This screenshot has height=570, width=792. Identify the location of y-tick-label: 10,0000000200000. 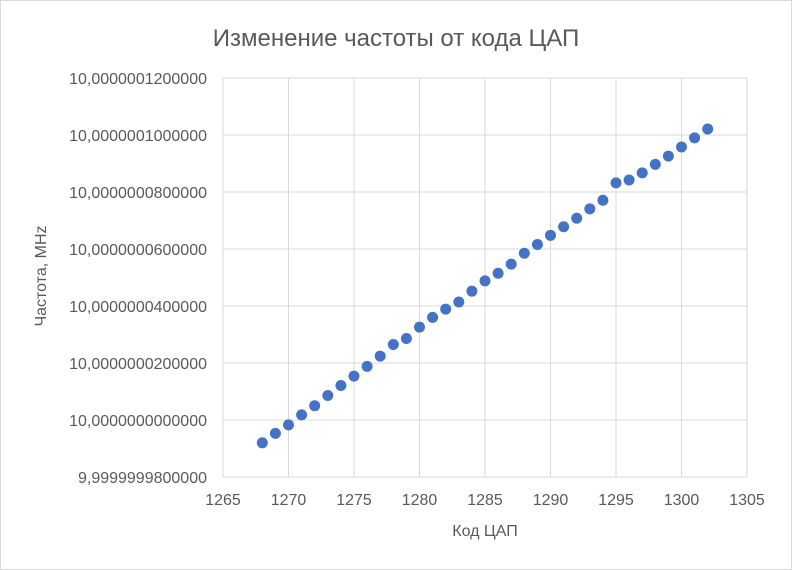
(138, 364).